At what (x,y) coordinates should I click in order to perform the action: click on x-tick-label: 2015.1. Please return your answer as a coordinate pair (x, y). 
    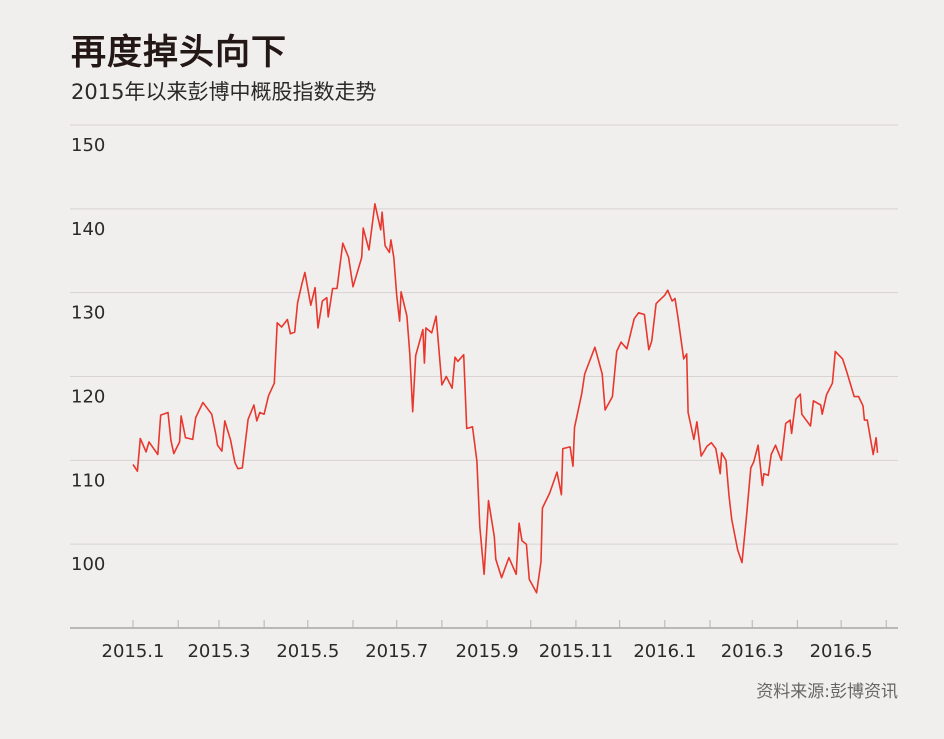
    Looking at the image, I should click on (133, 651).